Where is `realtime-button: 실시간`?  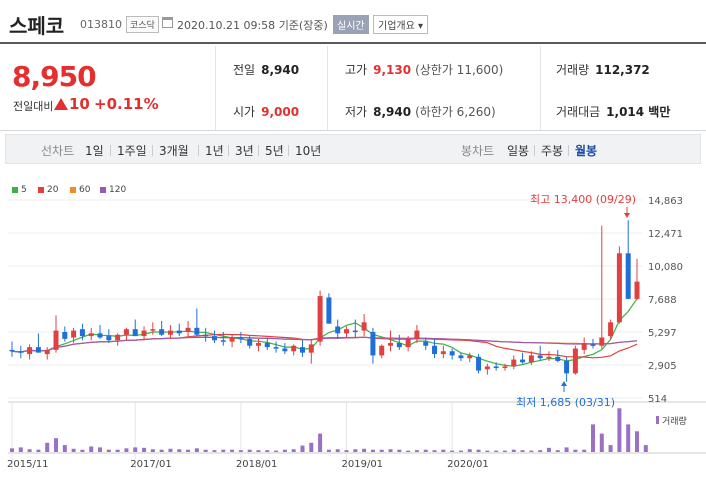 realtime-button: 실시간 is located at coordinates (351, 24).